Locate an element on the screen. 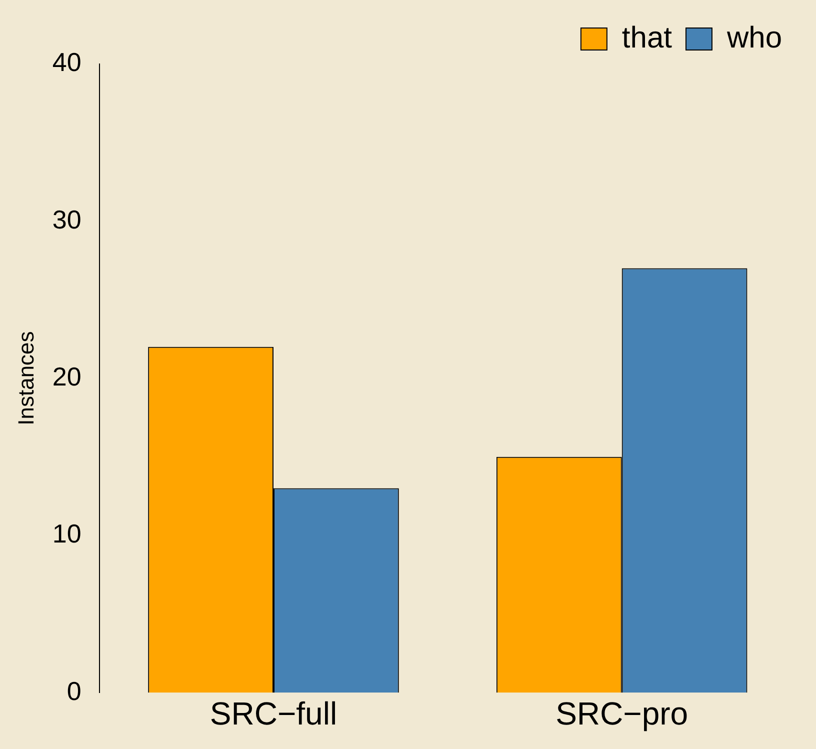 The width and height of the screenshot is (816, 749). y-tick-label: 0 is located at coordinates (74, 691).